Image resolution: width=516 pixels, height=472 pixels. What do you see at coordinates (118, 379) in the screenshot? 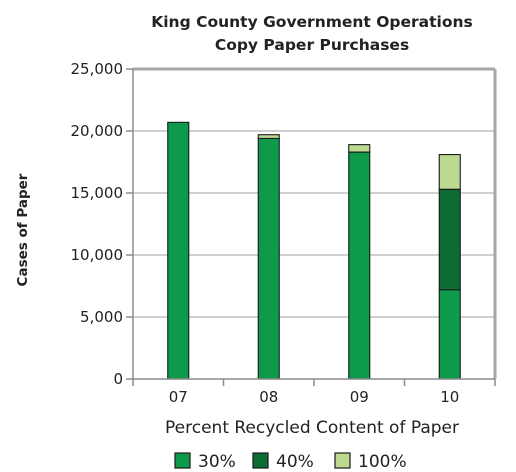
I see `y-tick-label: 0` at bounding box center [118, 379].